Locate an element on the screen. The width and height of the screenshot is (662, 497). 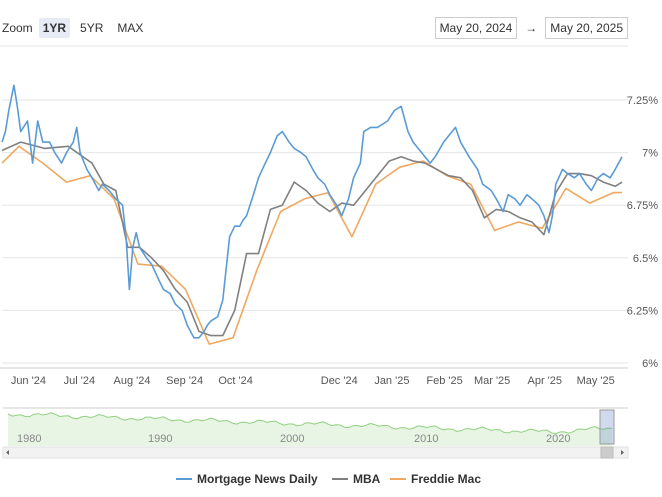
navigator-year-label: 2020 is located at coordinates (558, 439).